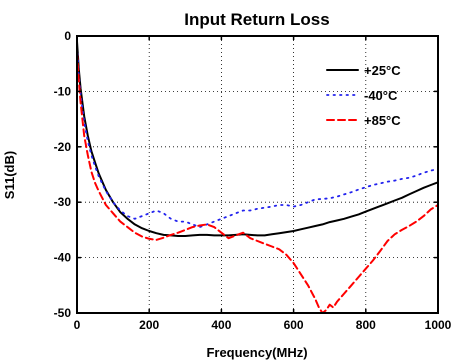 The image size is (457, 363). What do you see at coordinates (256, 19) in the screenshot?
I see `chart-title: Input Return Loss` at bounding box center [256, 19].